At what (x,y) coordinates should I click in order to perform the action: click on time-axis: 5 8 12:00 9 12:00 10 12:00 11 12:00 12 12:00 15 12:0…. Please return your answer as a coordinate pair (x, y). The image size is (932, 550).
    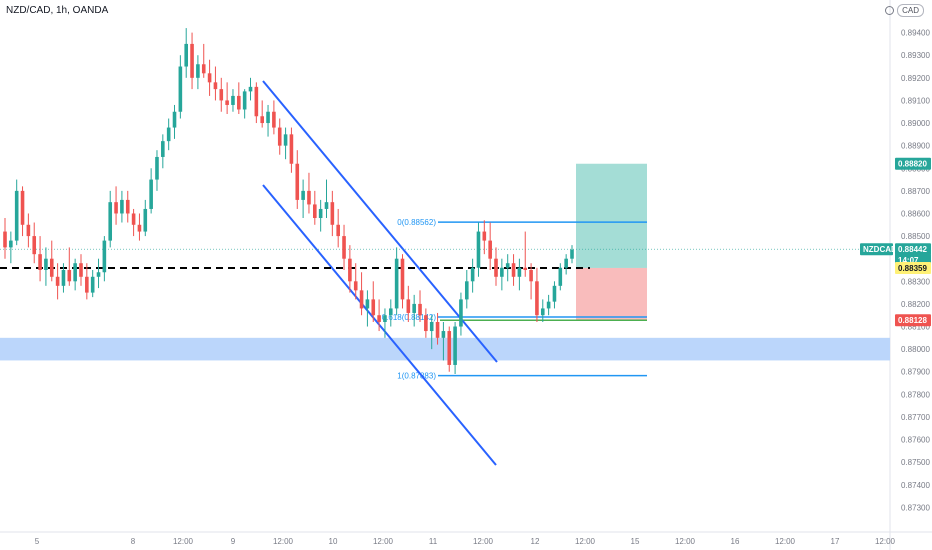
    Looking at the image, I should click on (465, 541).